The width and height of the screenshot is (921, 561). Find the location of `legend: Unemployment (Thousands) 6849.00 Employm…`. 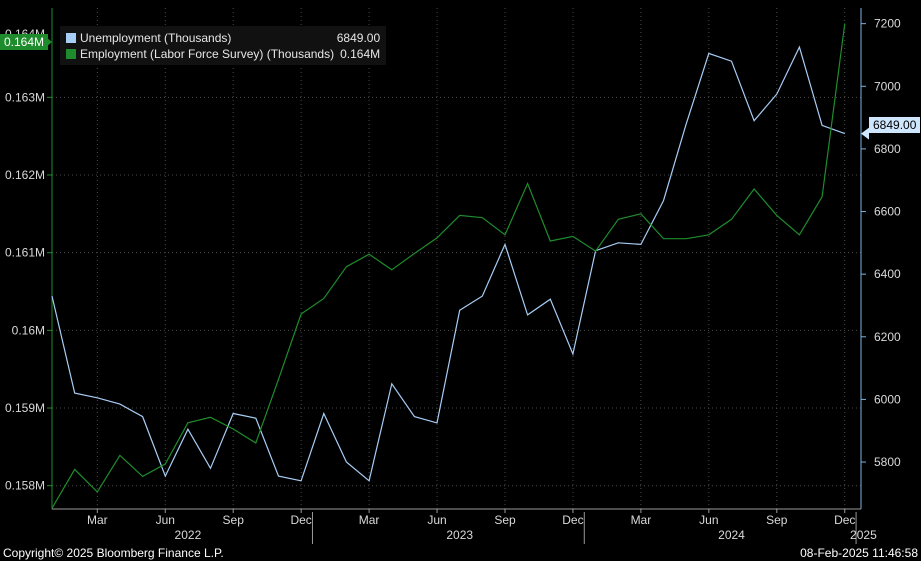

legend: Unemployment (Thousands) 6849.00 Employm… is located at coordinates (223, 45).